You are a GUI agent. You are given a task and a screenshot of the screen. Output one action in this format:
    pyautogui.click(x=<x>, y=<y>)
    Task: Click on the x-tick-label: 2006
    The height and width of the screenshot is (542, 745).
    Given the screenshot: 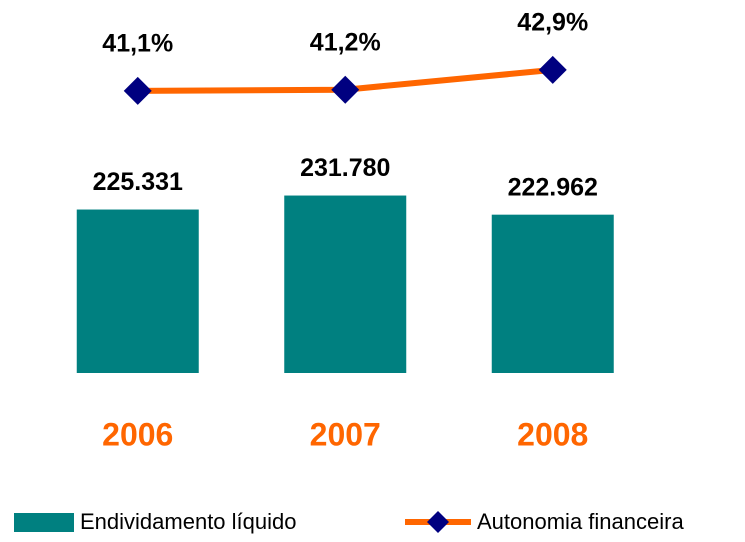 What is the action you would take?
    pyautogui.click(x=137, y=434)
    